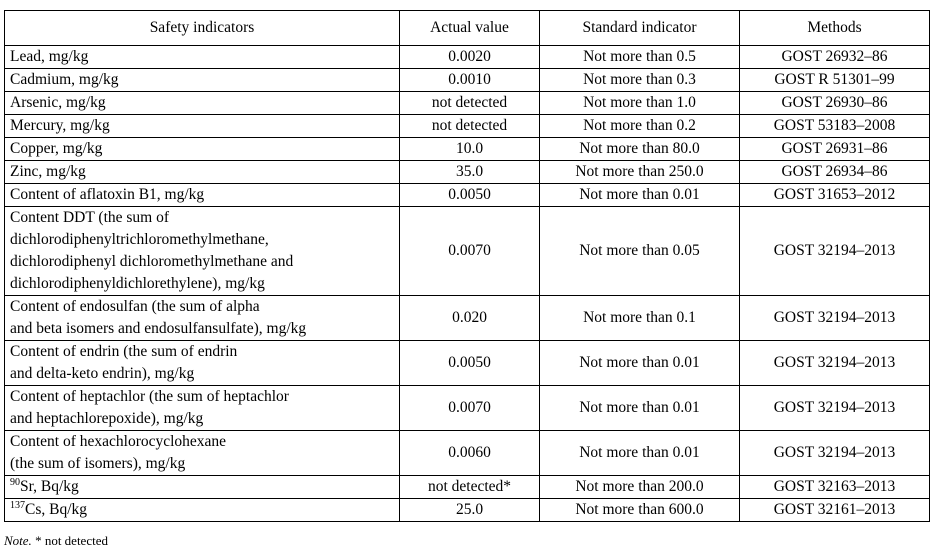 The image size is (934, 553). What do you see at coordinates (469, 57) in the screenshot?
I see `cell-actual-value: 0.0020` at bounding box center [469, 57].